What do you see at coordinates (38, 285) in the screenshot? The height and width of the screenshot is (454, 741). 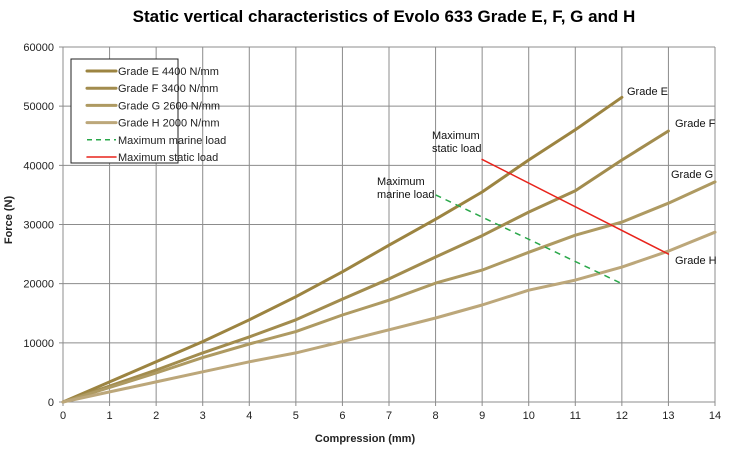 I see `y-tick-label: 20000` at bounding box center [38, 285].